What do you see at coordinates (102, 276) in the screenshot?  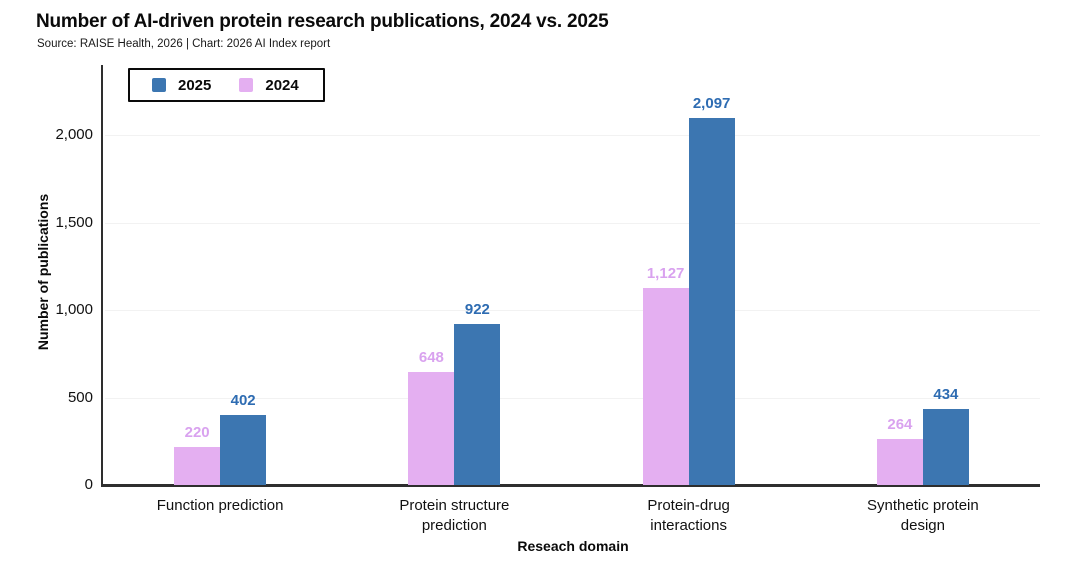 I see `y-axis-line` at bounding box center [102, 276].